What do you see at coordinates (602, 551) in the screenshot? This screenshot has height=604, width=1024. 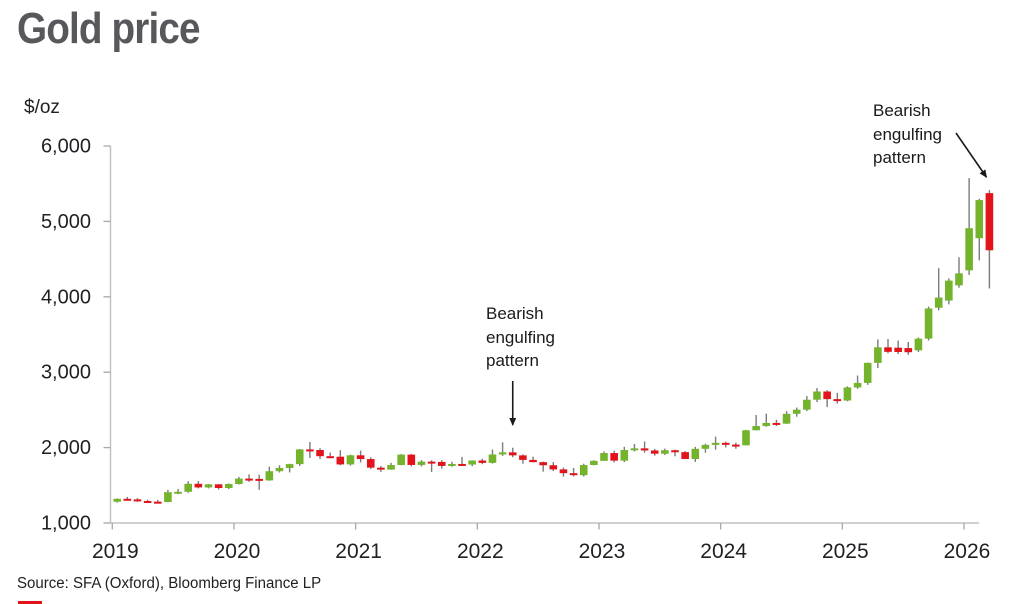 I see `svg-text: 2023` at bounding box center [602, 551].